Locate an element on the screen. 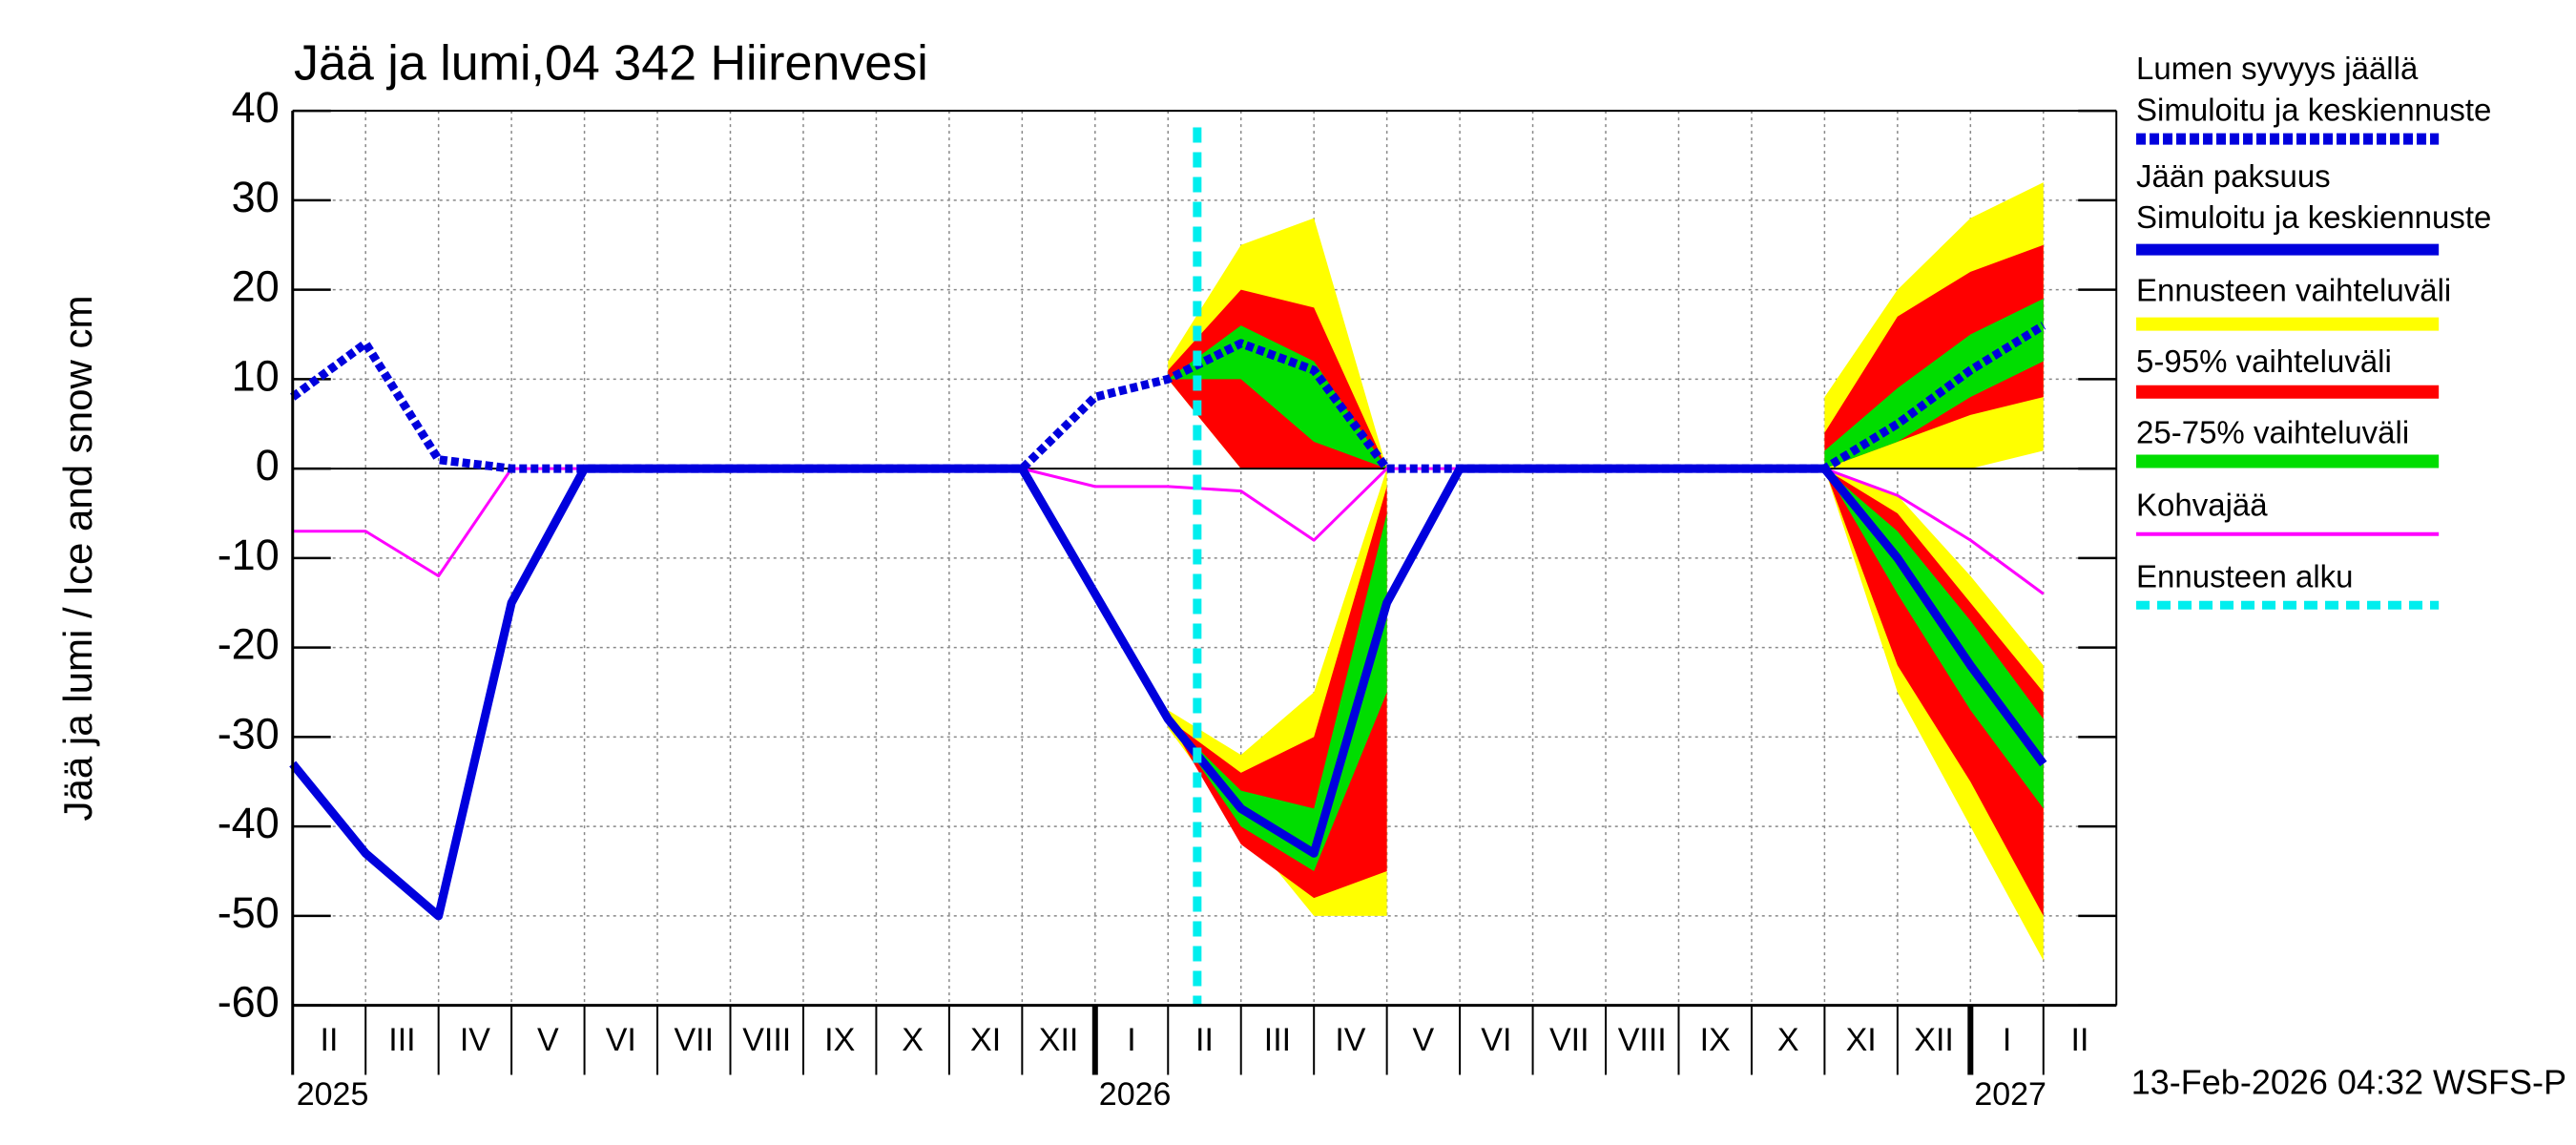 This screenshot has width=2576, height=1145. y-tick-label: -60 is located at coordinates (249, 1003).